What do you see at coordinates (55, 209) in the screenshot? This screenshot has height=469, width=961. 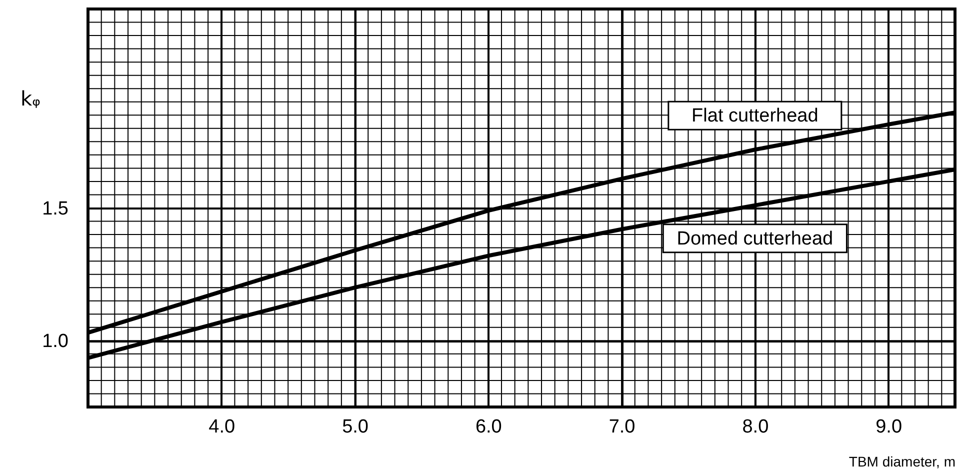 I see `y-tick-label: 1.5` at bounding box center [55, 209].